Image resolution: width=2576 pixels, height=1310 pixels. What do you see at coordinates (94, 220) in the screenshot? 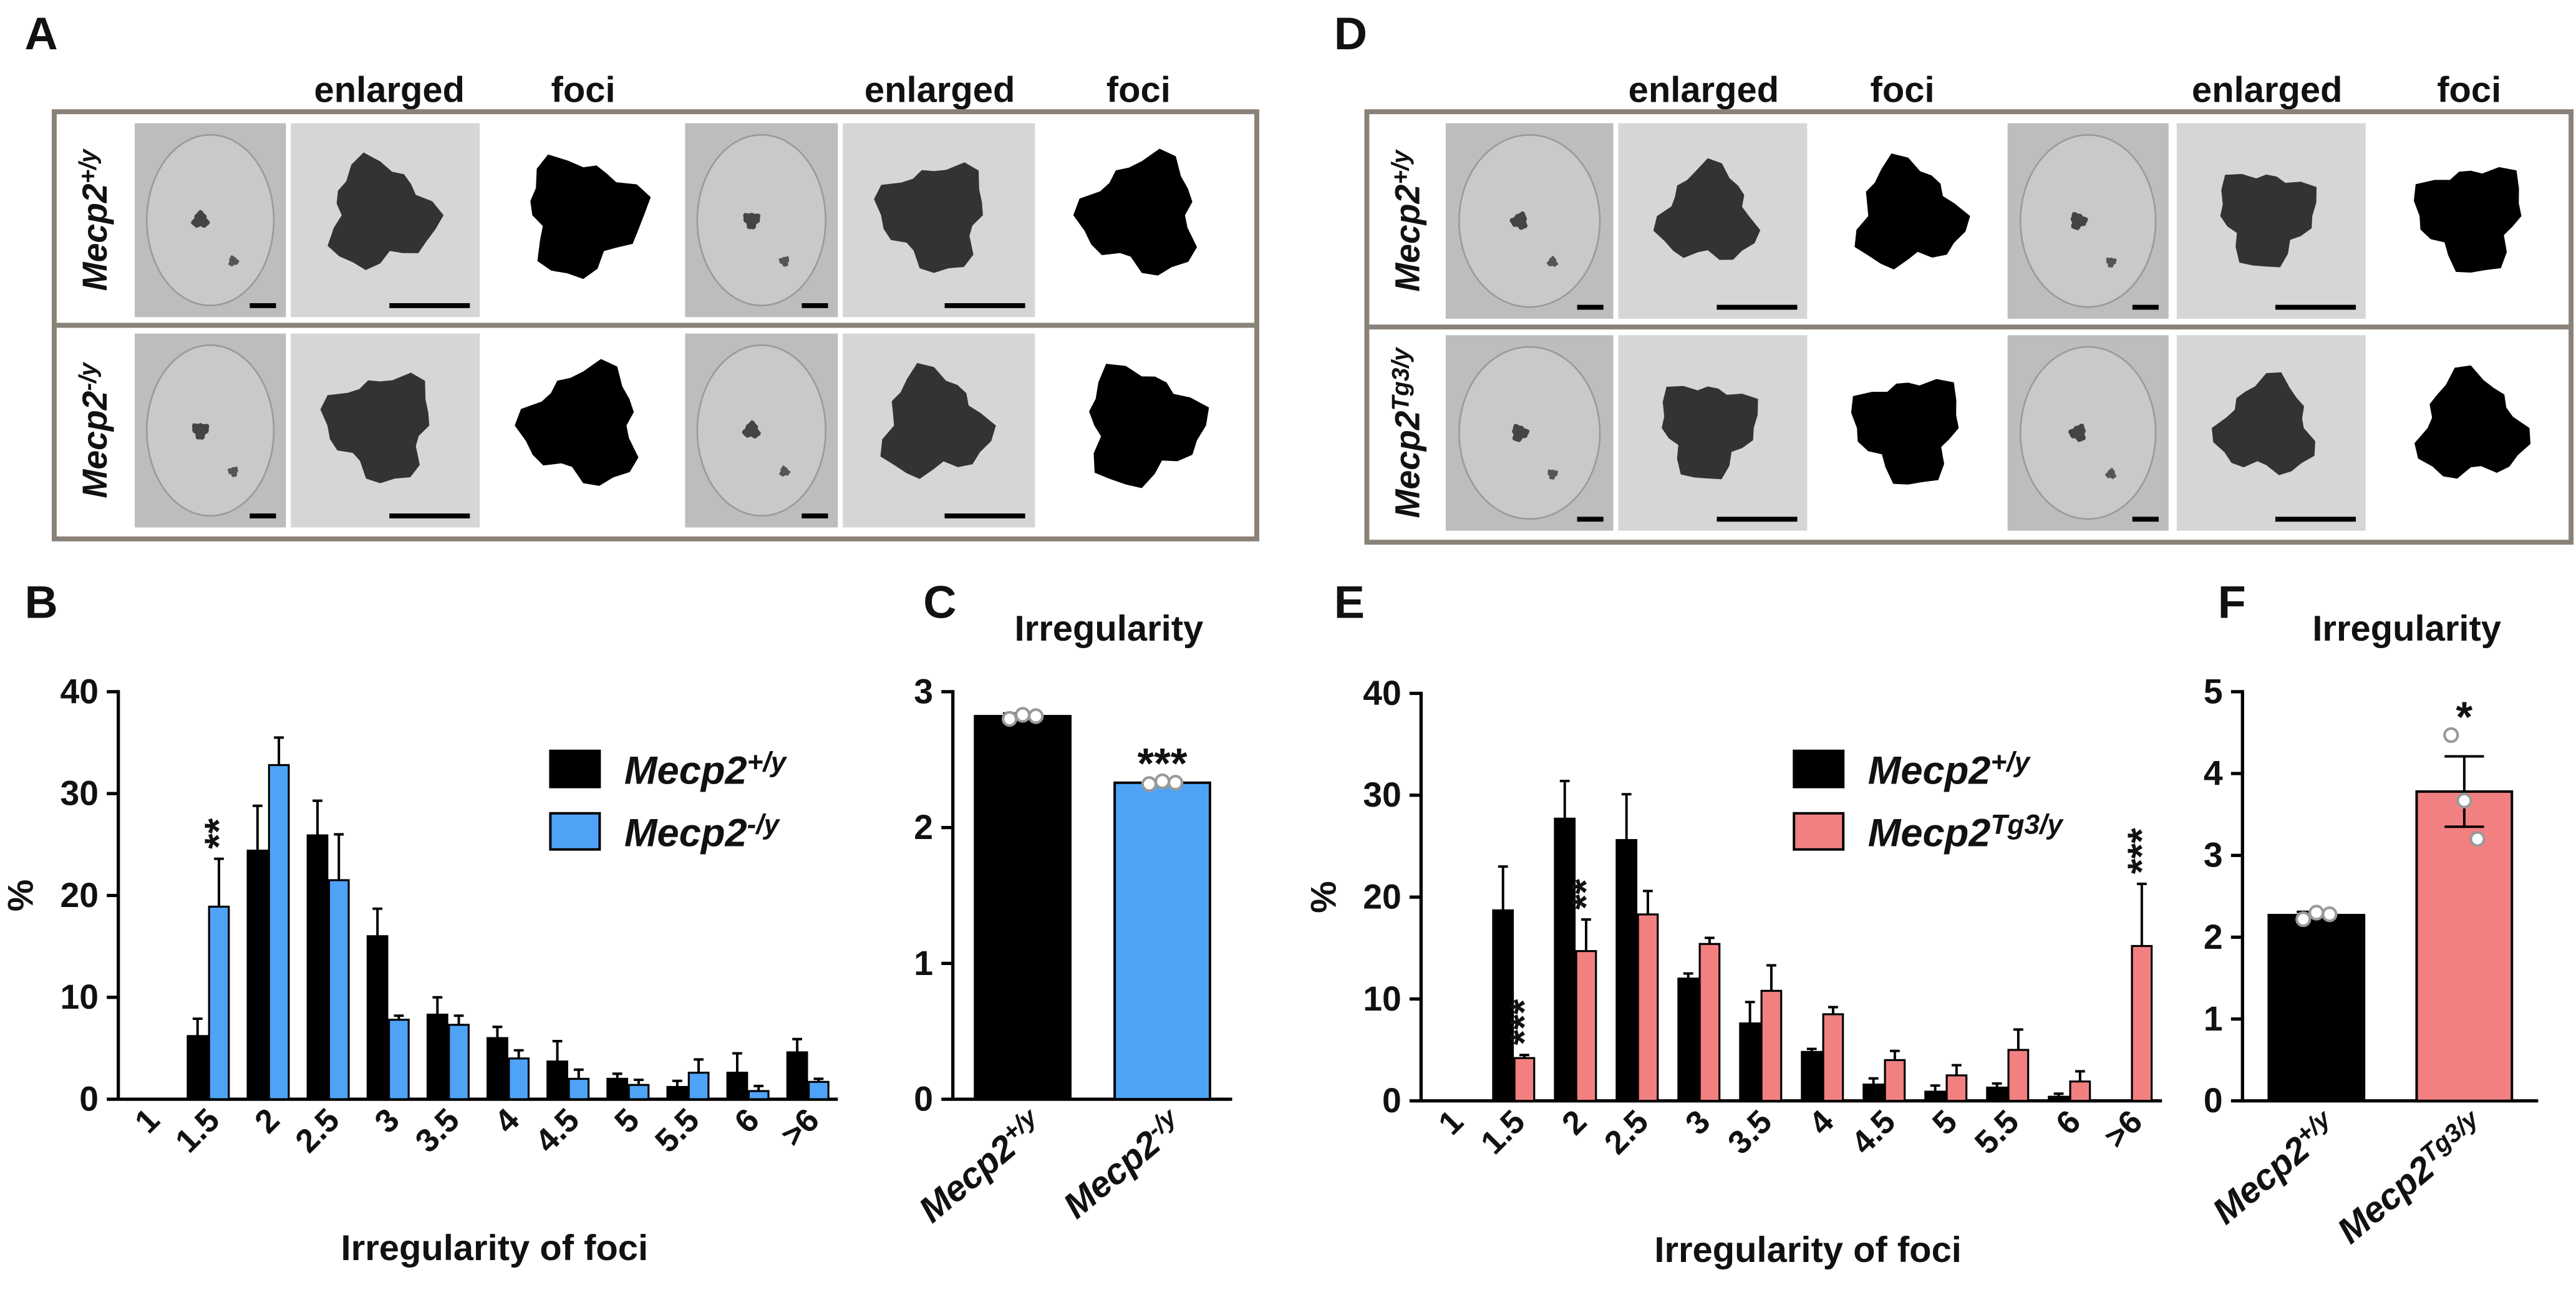
I see `row-label: Mecp2+/y` at bounding box center [94, 220].